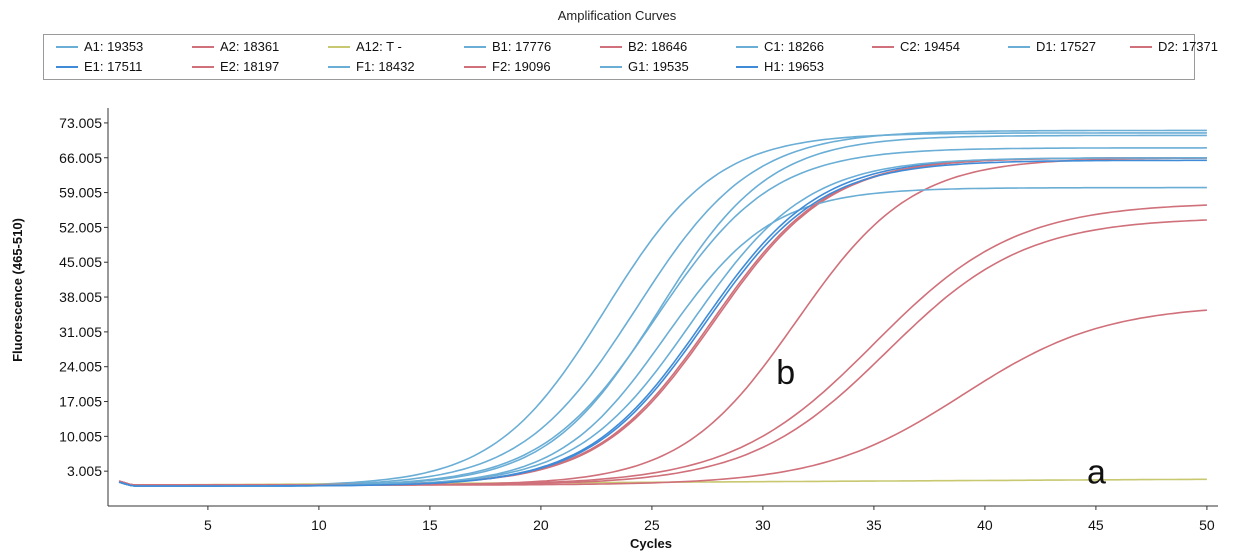 This screenshot has width=1234, height=553. Describe the element at coordinates (794, 66) in the screenshot. I see `legend-label: H1: 19653` at that location.